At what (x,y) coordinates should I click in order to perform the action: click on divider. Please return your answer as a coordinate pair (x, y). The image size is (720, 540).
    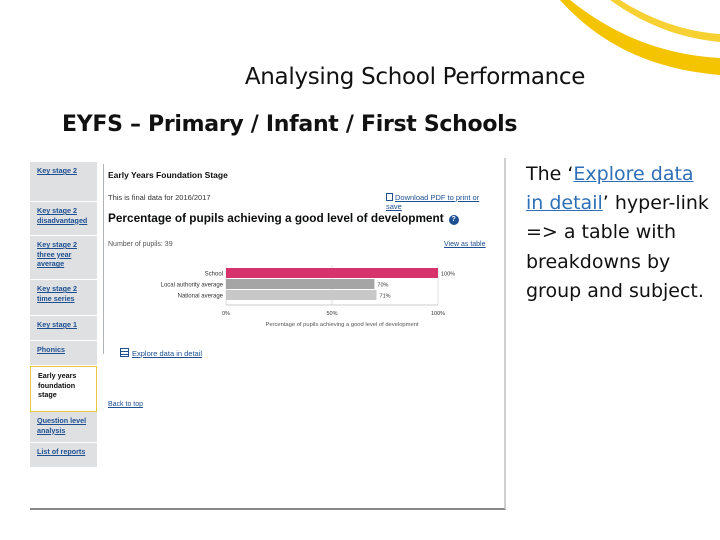
    Looking at the image, I should click on (103, 259).